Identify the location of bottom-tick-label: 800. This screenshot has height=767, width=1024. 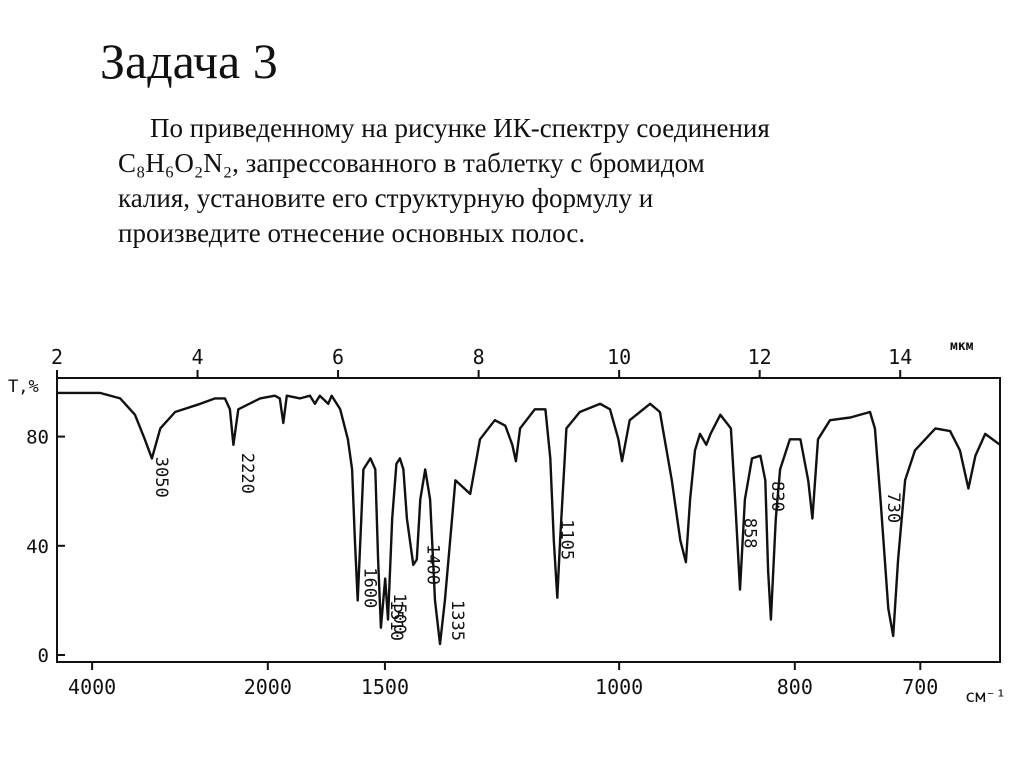
(795, 687).